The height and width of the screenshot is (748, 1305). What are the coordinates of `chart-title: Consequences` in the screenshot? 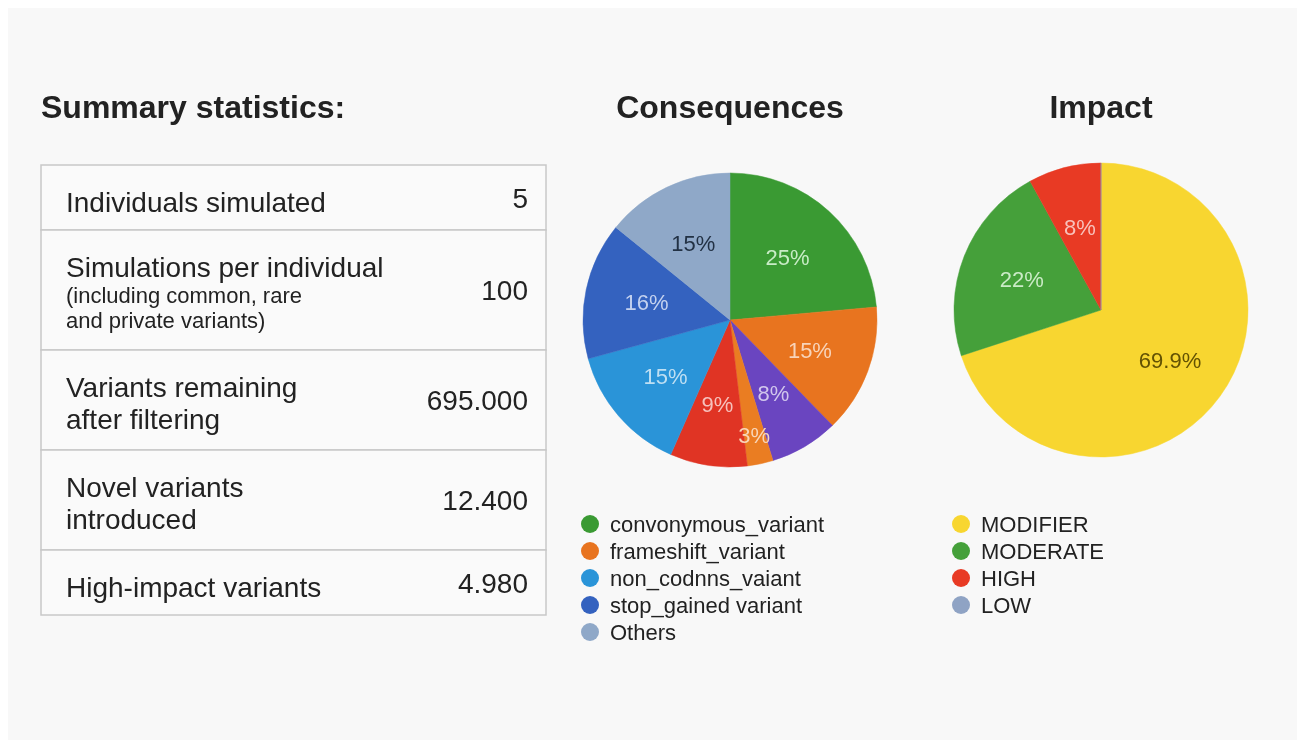 It's located at (730, 107).